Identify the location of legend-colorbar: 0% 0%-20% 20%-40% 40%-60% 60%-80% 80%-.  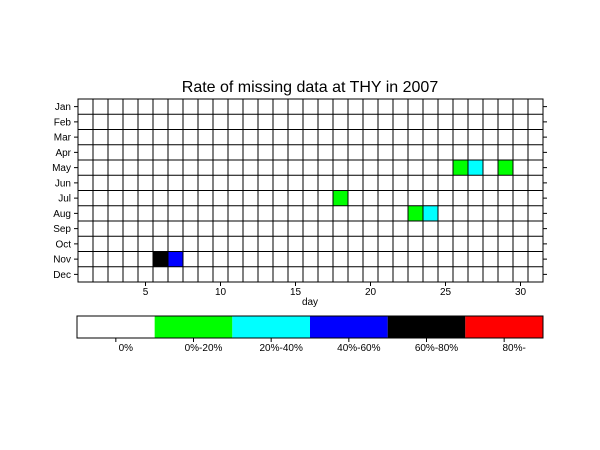
(310, 334).